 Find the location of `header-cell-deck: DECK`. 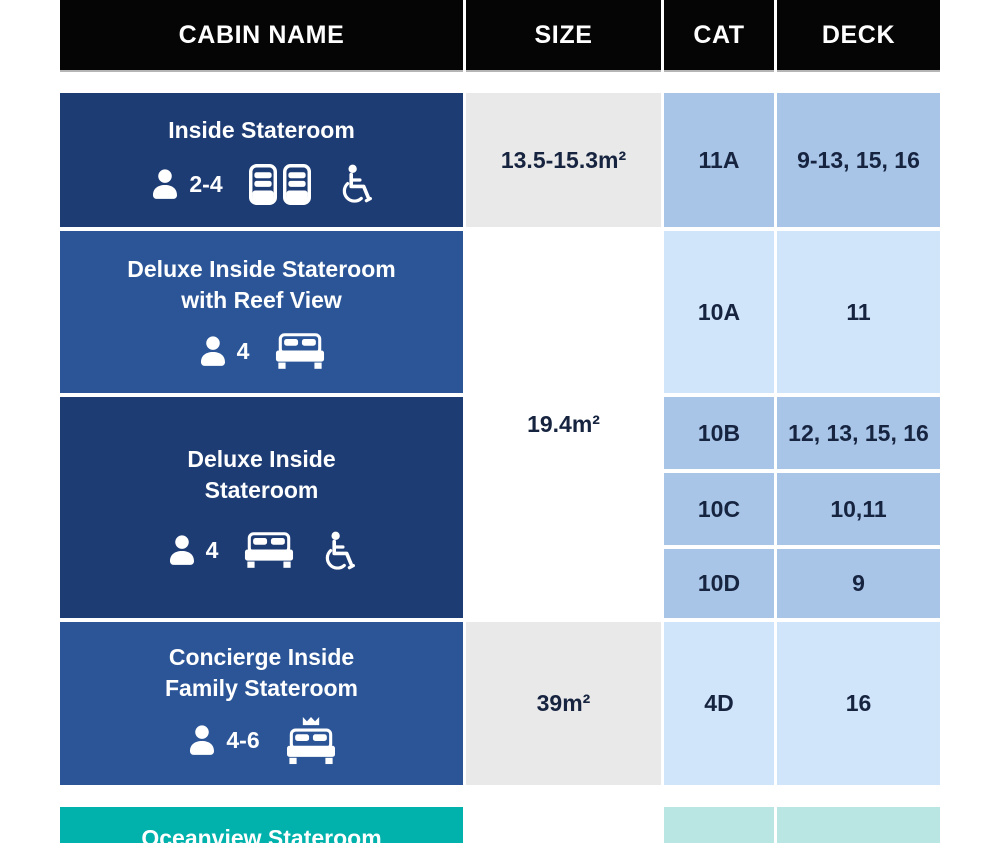

header-cell-deck: DECK is located at coordinates (858, 36).